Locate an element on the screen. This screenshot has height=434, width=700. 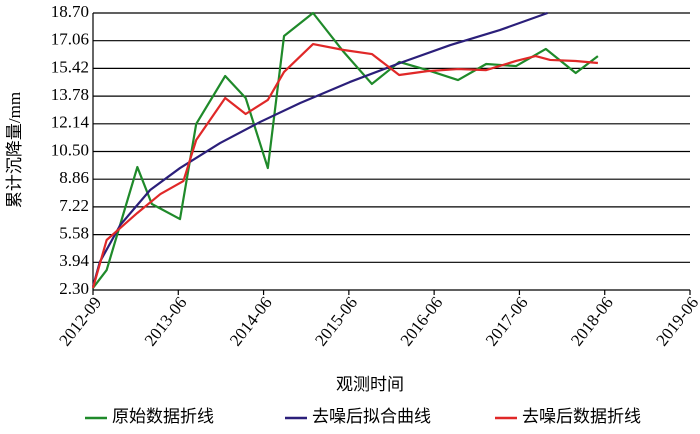
y-tick-label: 3.94 is located at coordinates (74, 260).